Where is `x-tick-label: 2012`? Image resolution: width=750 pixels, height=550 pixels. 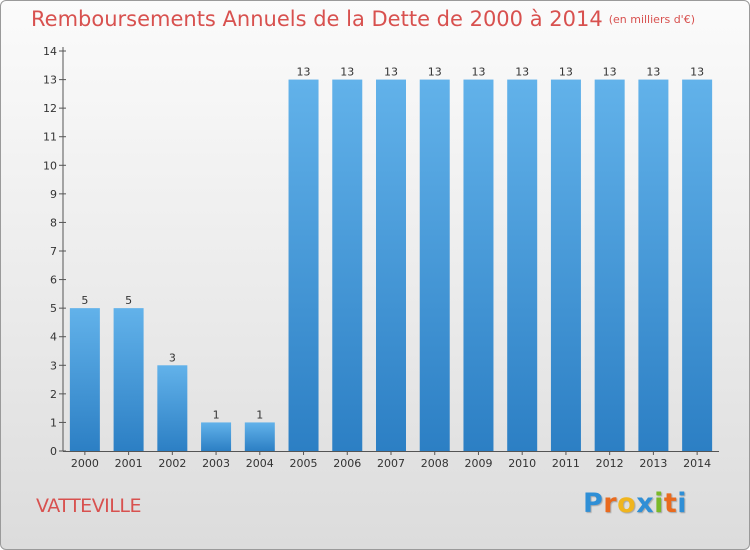
x-tick-label: 2012 is located at coordinates (610, 463).